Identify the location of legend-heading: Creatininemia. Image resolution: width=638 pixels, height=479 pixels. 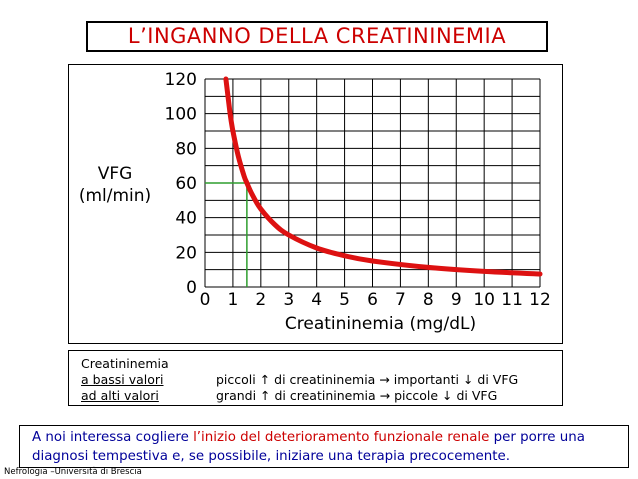
(125, 363).